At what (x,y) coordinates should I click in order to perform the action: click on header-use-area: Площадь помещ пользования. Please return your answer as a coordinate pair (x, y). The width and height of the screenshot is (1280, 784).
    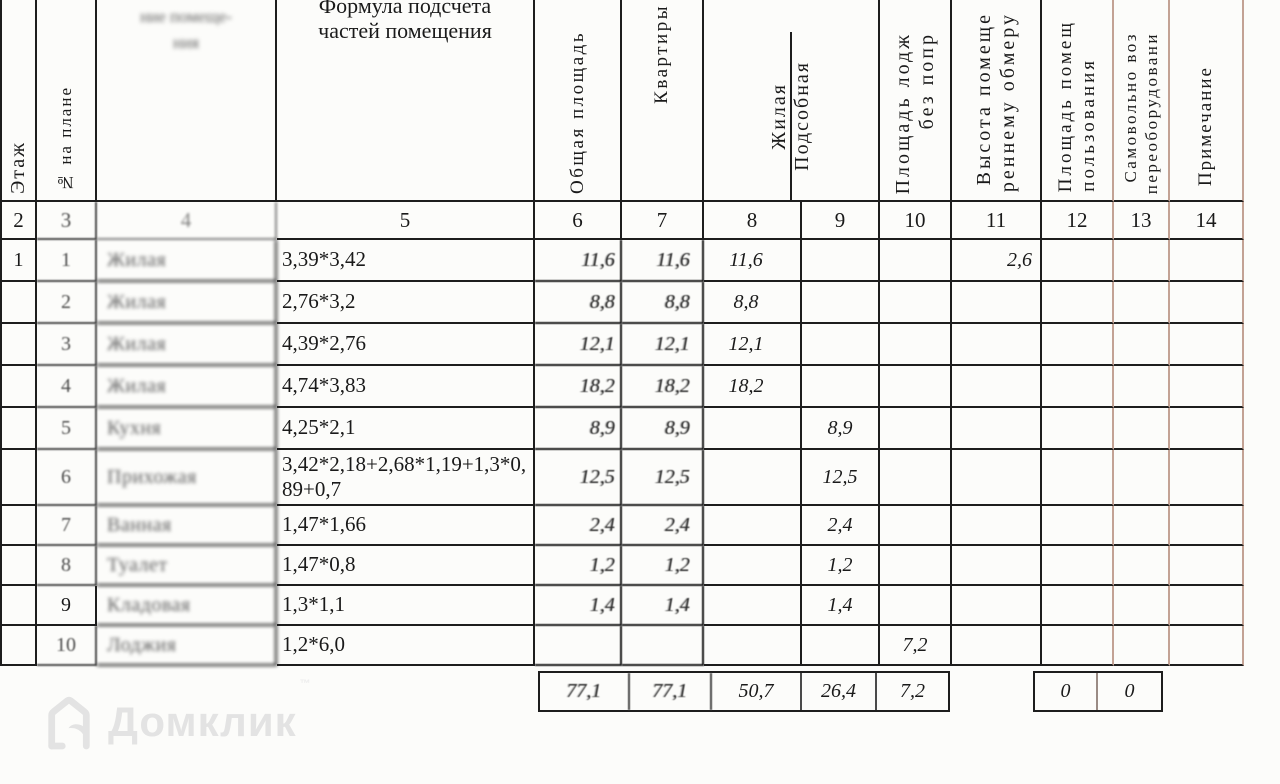
    Looking at the image, I should click on (1078, 101).